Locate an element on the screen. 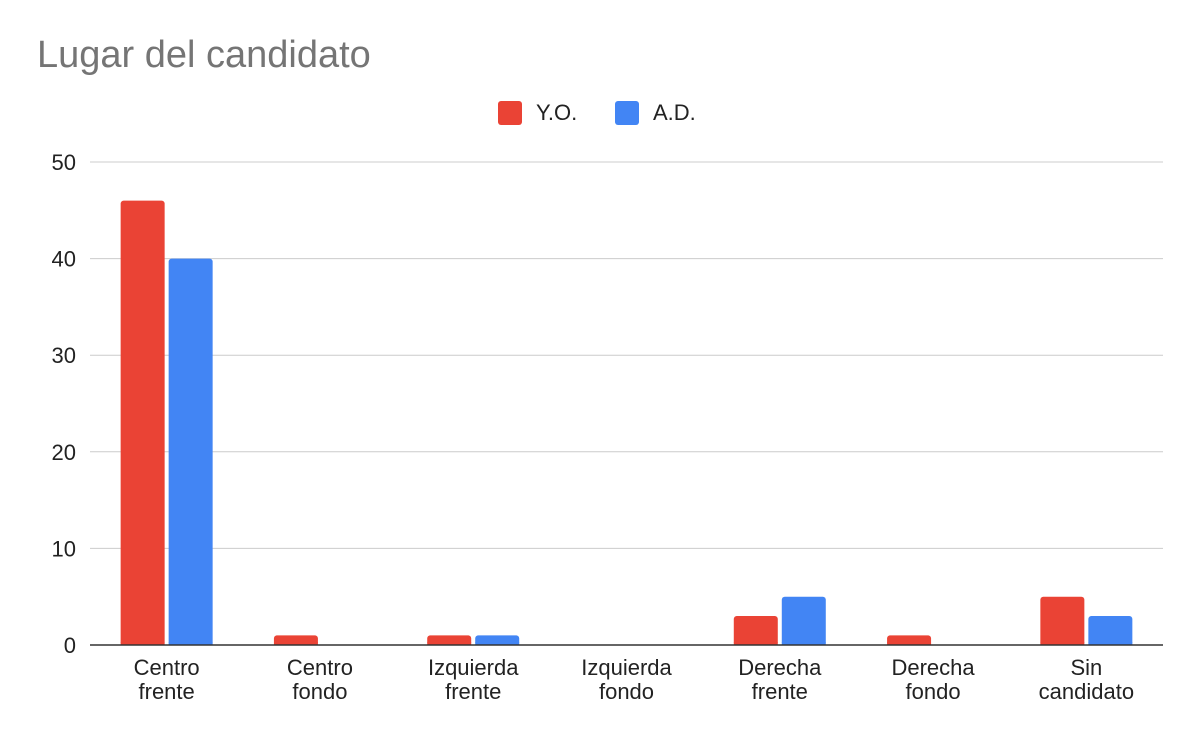 The image size is (1200, 742). legend-swatch-yo is located at coordinates (510, 113).